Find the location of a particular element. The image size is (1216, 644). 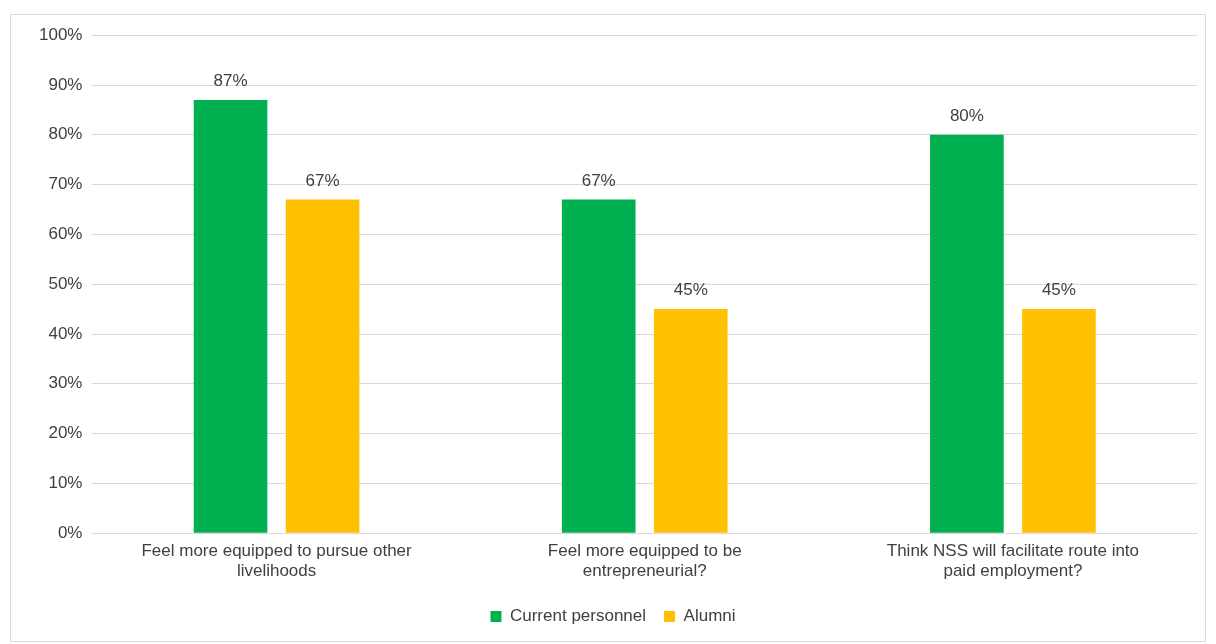

y-tick-label: 60% is located at coordinates (65, 234).